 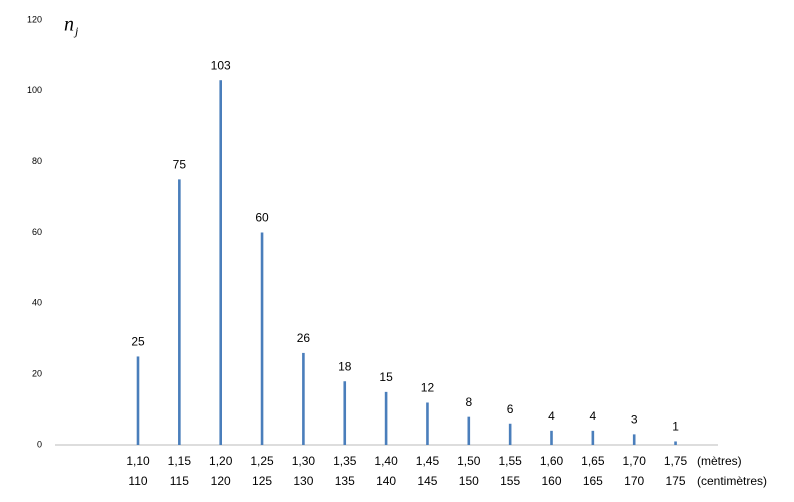 I want to click on data-label: 1, so click(x=675, y=427).